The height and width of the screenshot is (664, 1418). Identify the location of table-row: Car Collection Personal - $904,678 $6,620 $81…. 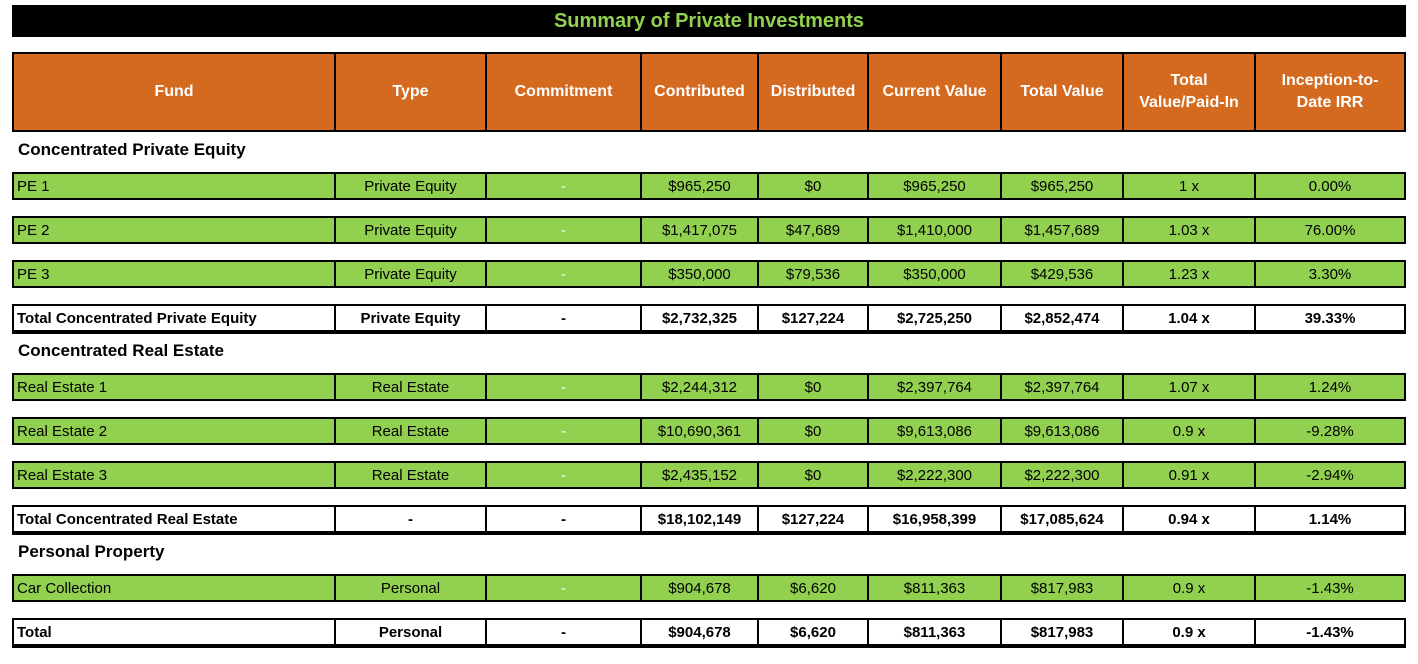
(709, 588).